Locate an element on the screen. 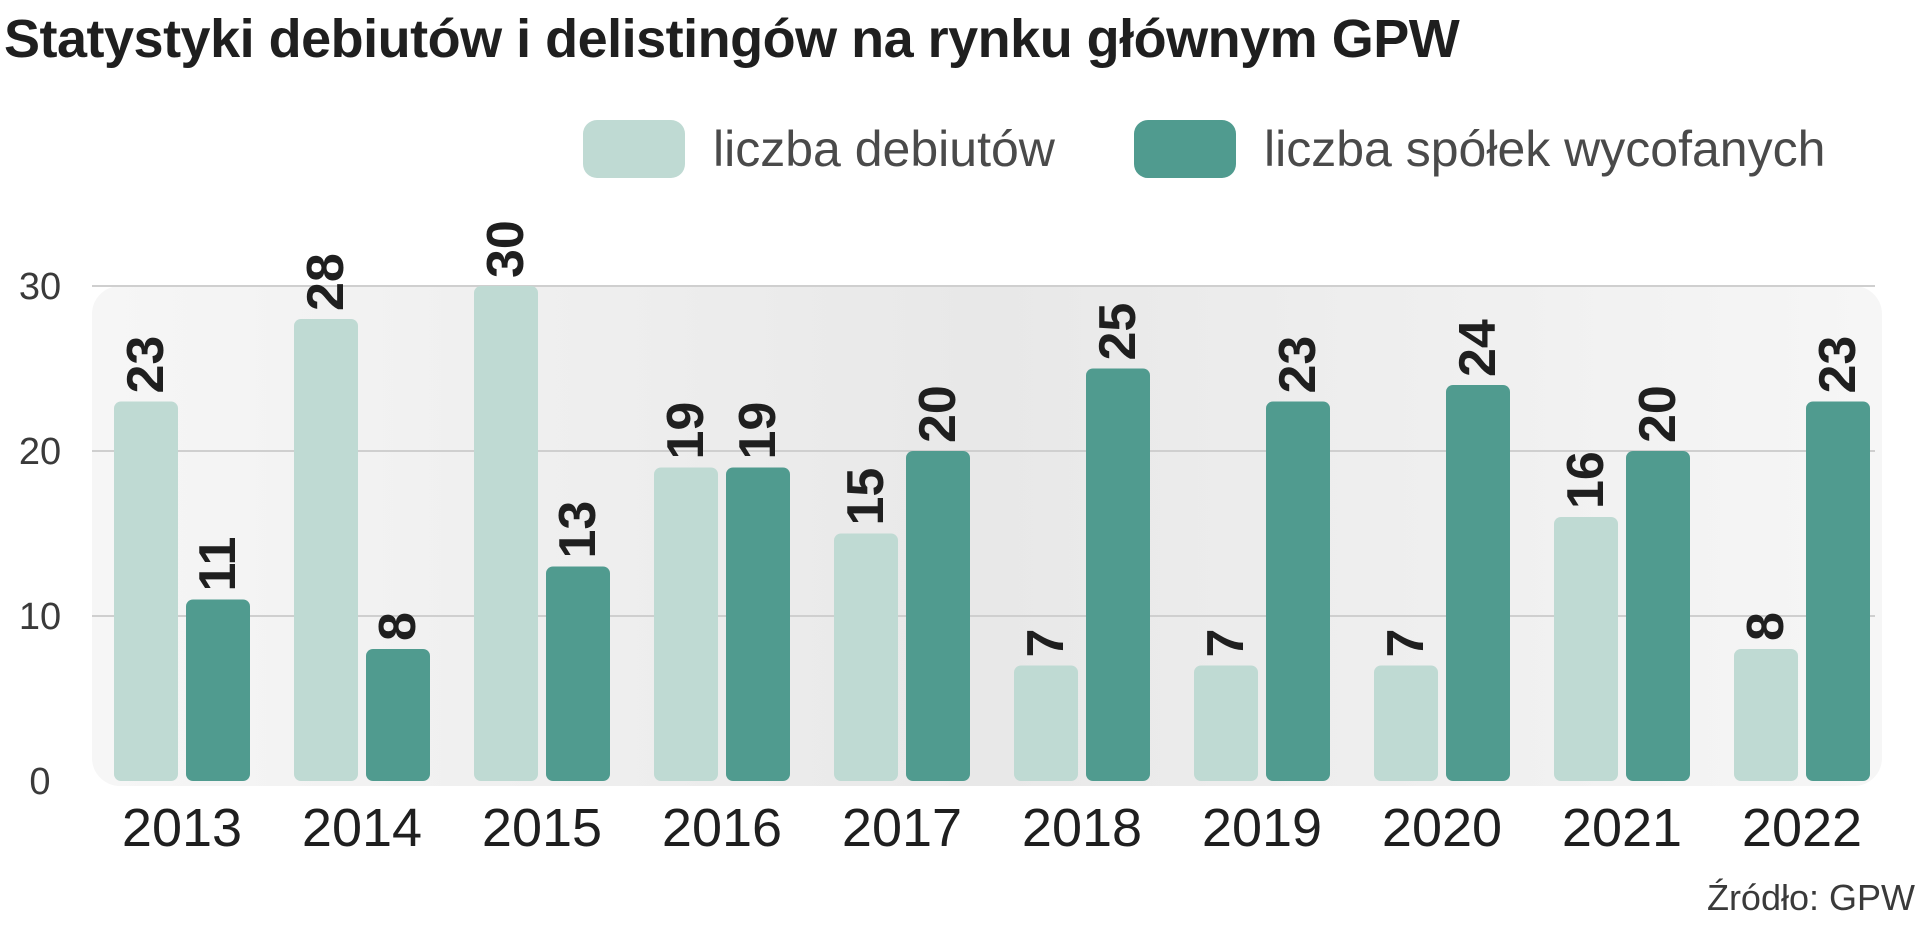 The width and height of the screenshot is (1920, 927). bar-wycofane-2021 is located at coordinates (1658, 616).